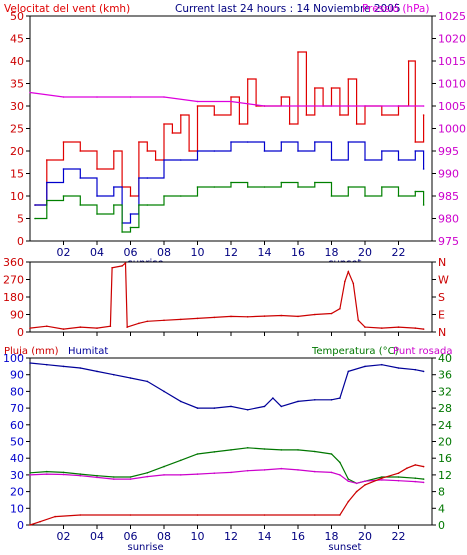 The image size is (467, 555). Describe the element at coordinates (17, 129) in the screenshot. I see `y-tick-label-left: 25` at that location.